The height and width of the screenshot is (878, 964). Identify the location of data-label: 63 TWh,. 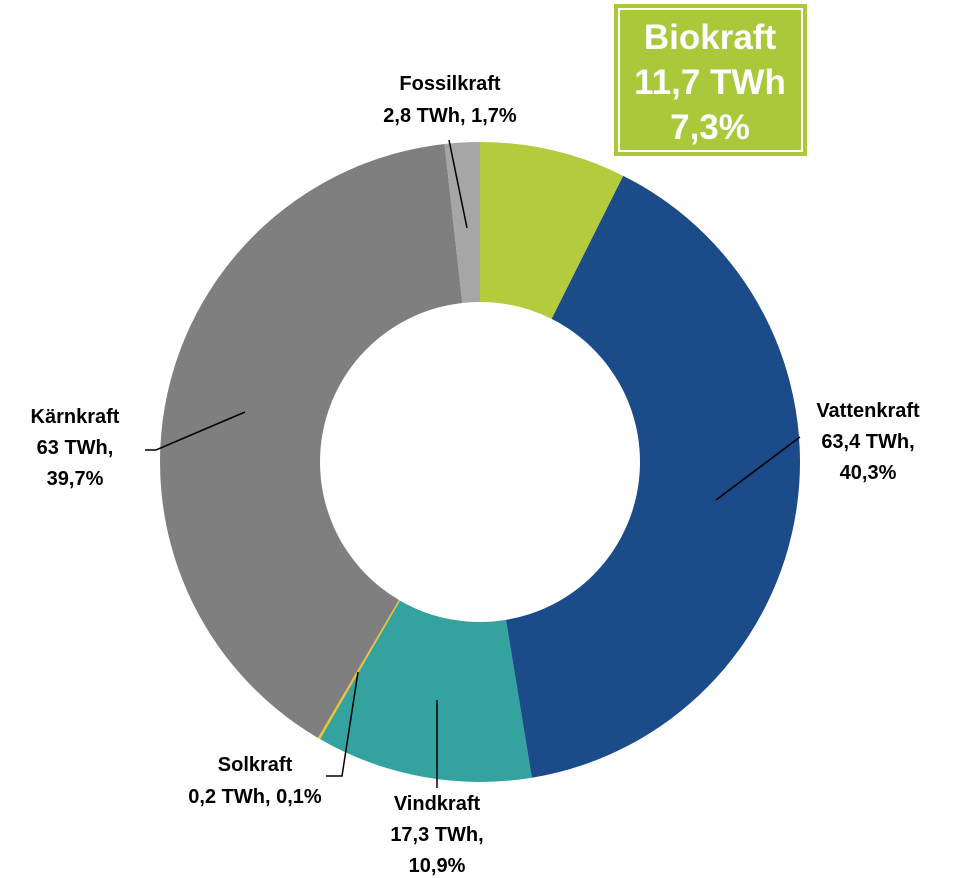
(75, 448).